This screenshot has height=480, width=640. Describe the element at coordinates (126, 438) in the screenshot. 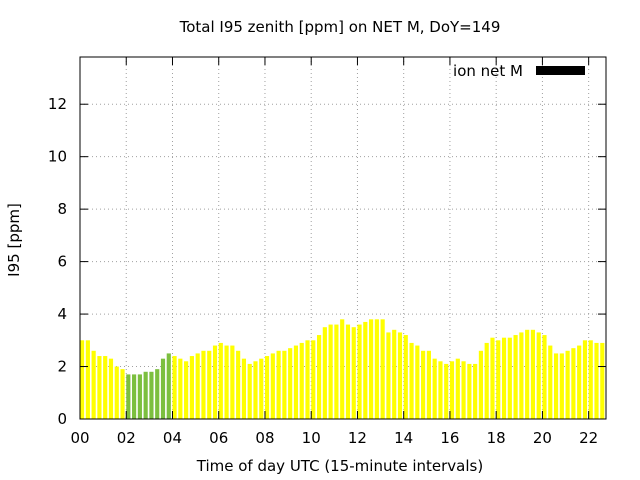

I see `x-tick-label: 02` at that location.